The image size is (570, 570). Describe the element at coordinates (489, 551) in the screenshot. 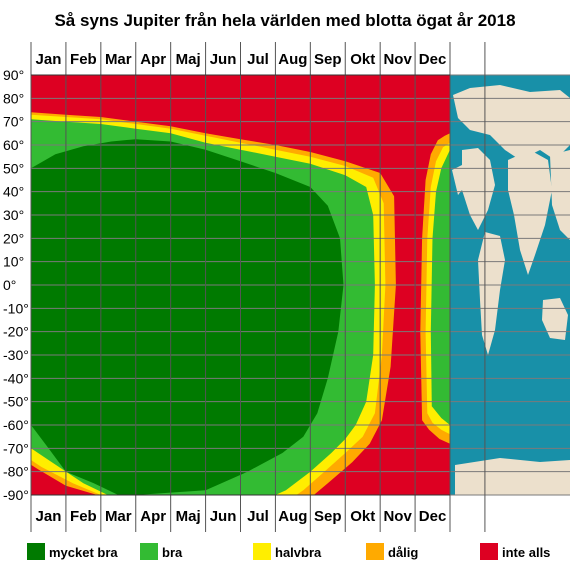

I see `legend-swatch-inte-alls` at that location.